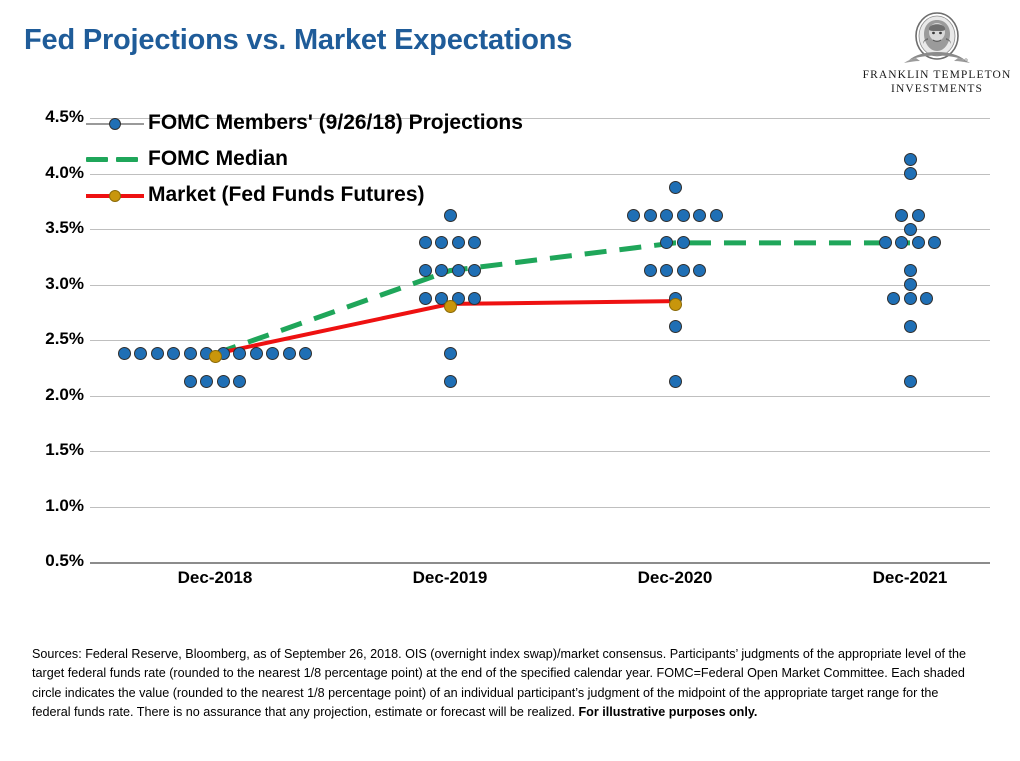 This screenshot has width=1020, height=761. Describe the element at coordinates (937, 89) in the screenshot. I see `brand-name-line2: INVESTMENTS` at that location.